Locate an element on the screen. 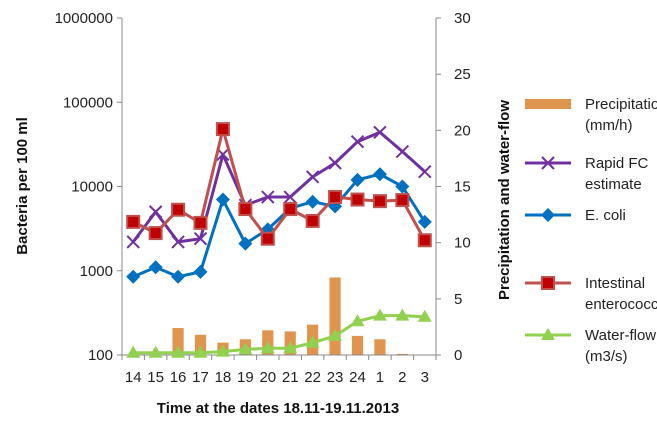 The image size is (657, 422). legend-item: Precipitation (mm/h) is located at coordinates (591, 115).